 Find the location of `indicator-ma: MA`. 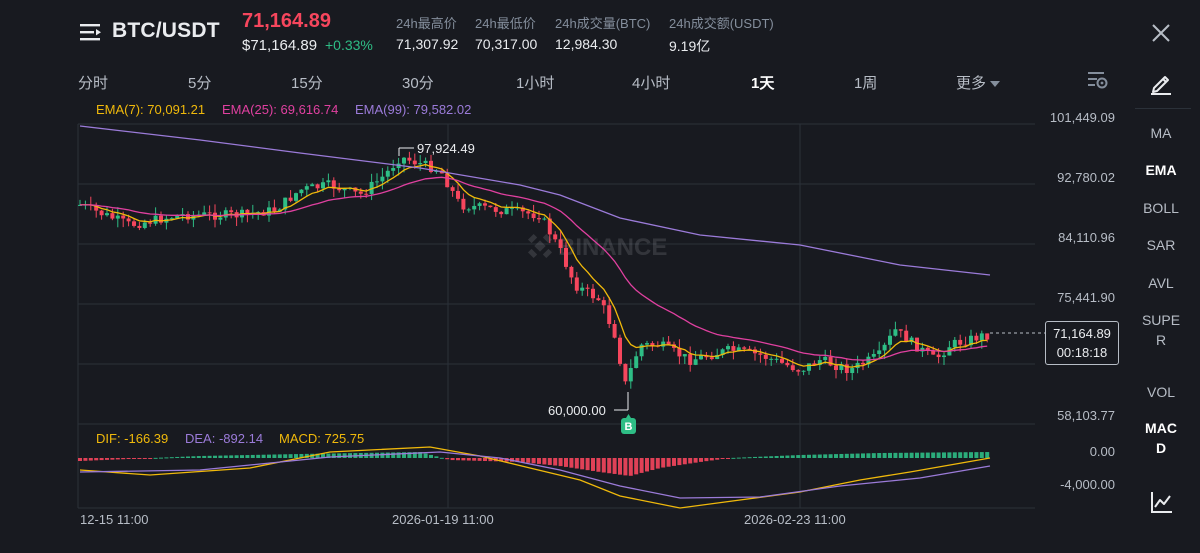

indicator-ma: MA is located at coordinates (1161, 133).